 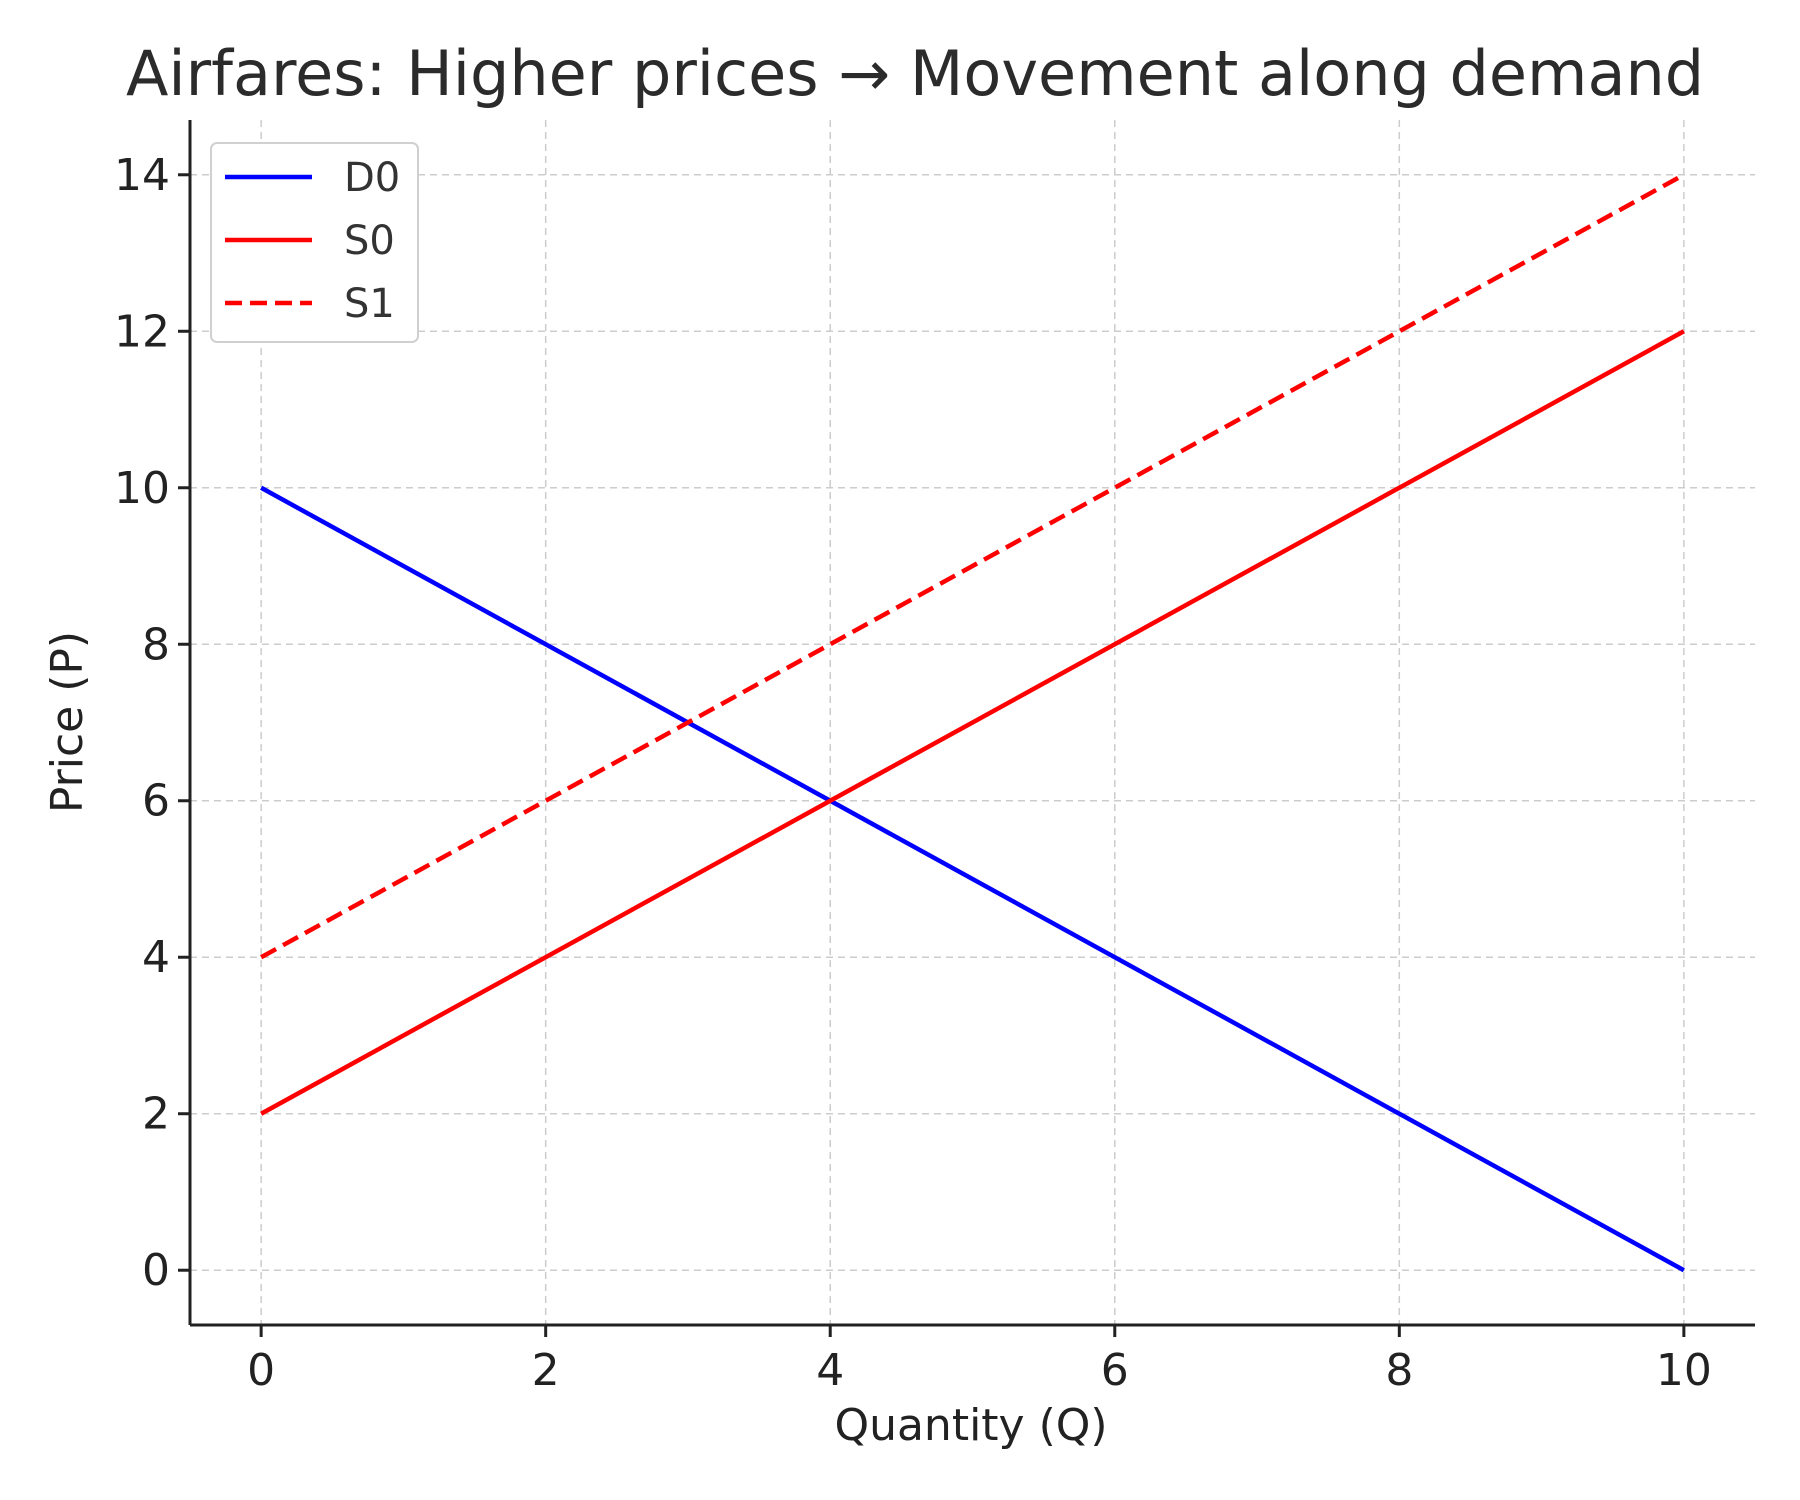 What do you see at coordinates (1684, 1370) in the screenshot?
I see `x-tick-label-10: 10` at bounding box center [1684, 1370].